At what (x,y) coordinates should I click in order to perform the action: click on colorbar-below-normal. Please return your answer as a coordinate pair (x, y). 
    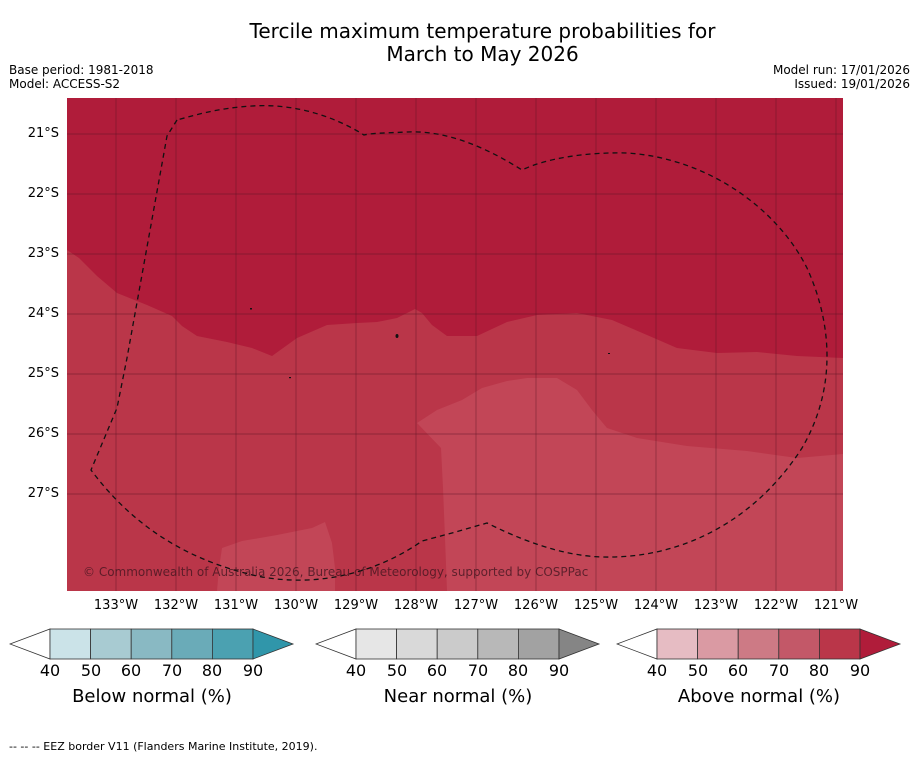
    Looking at the image, I should click on (151, 646).